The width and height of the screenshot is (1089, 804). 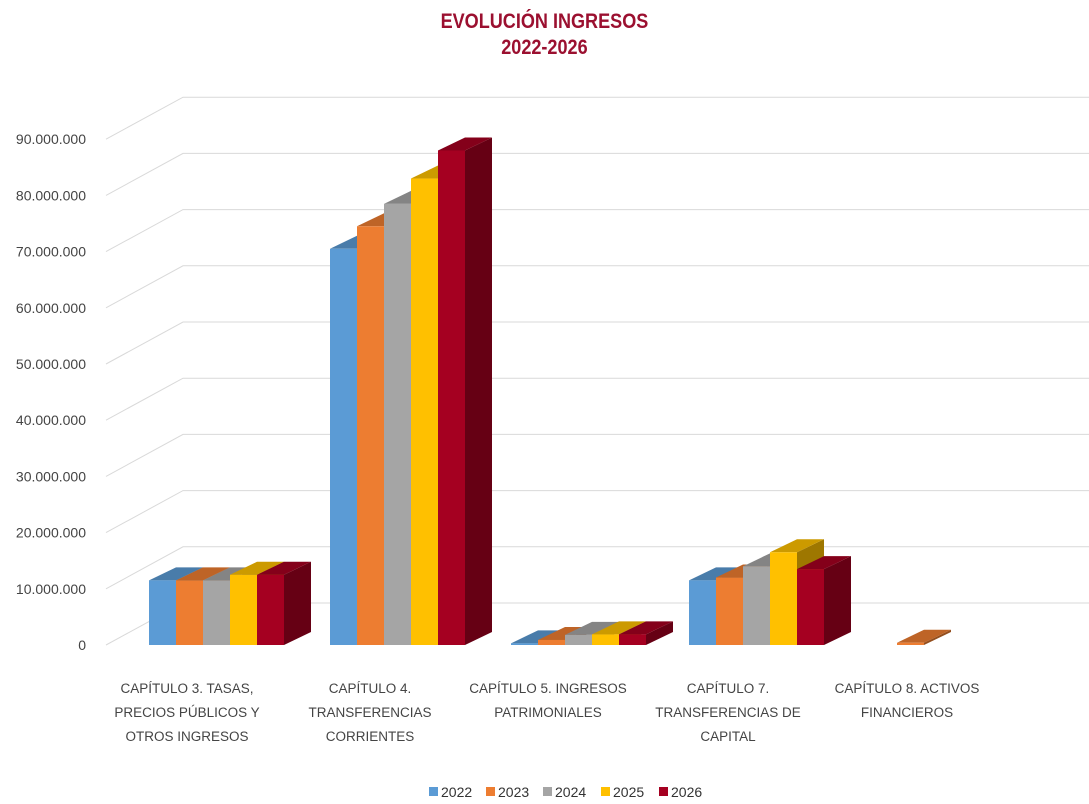 What do you see at coordinates (628, 792) in the screenshot?
I see `legend-label: 2025` at bounding box center [628, 792].